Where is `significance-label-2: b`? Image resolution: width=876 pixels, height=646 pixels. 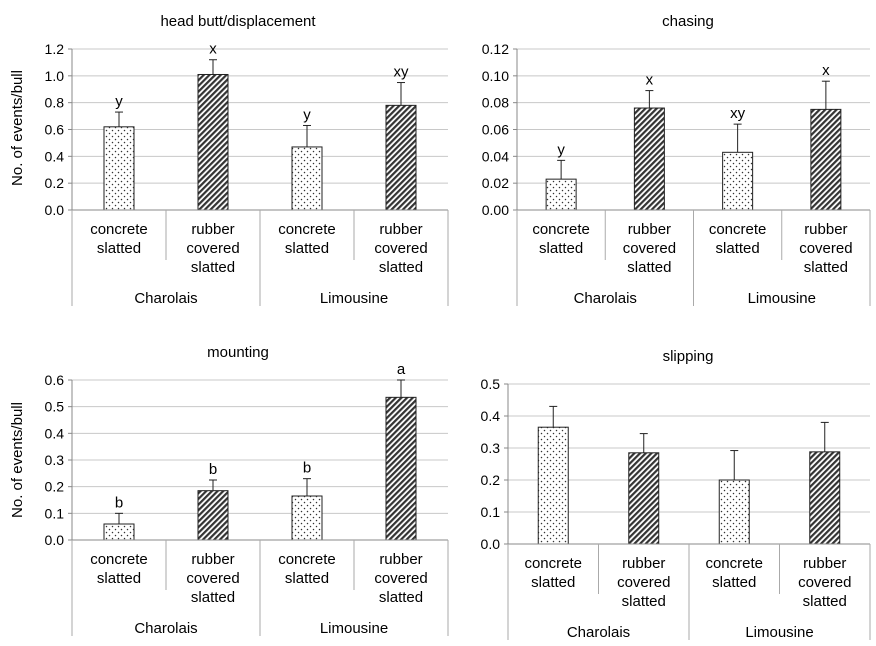 significance-label-2: b is located at coordinates (213, 469).